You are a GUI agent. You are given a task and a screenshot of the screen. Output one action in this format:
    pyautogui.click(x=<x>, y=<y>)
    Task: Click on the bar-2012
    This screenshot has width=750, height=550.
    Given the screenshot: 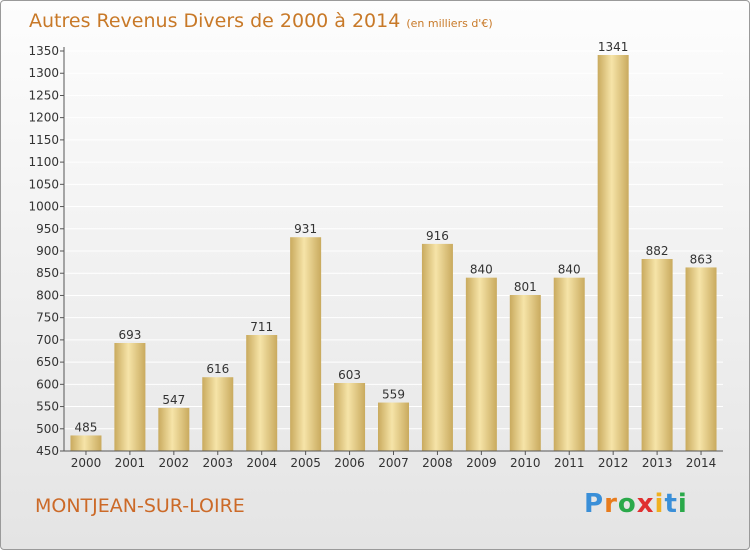 What is the action you would take?
    pyautogui.click(x=613, y=253)
    